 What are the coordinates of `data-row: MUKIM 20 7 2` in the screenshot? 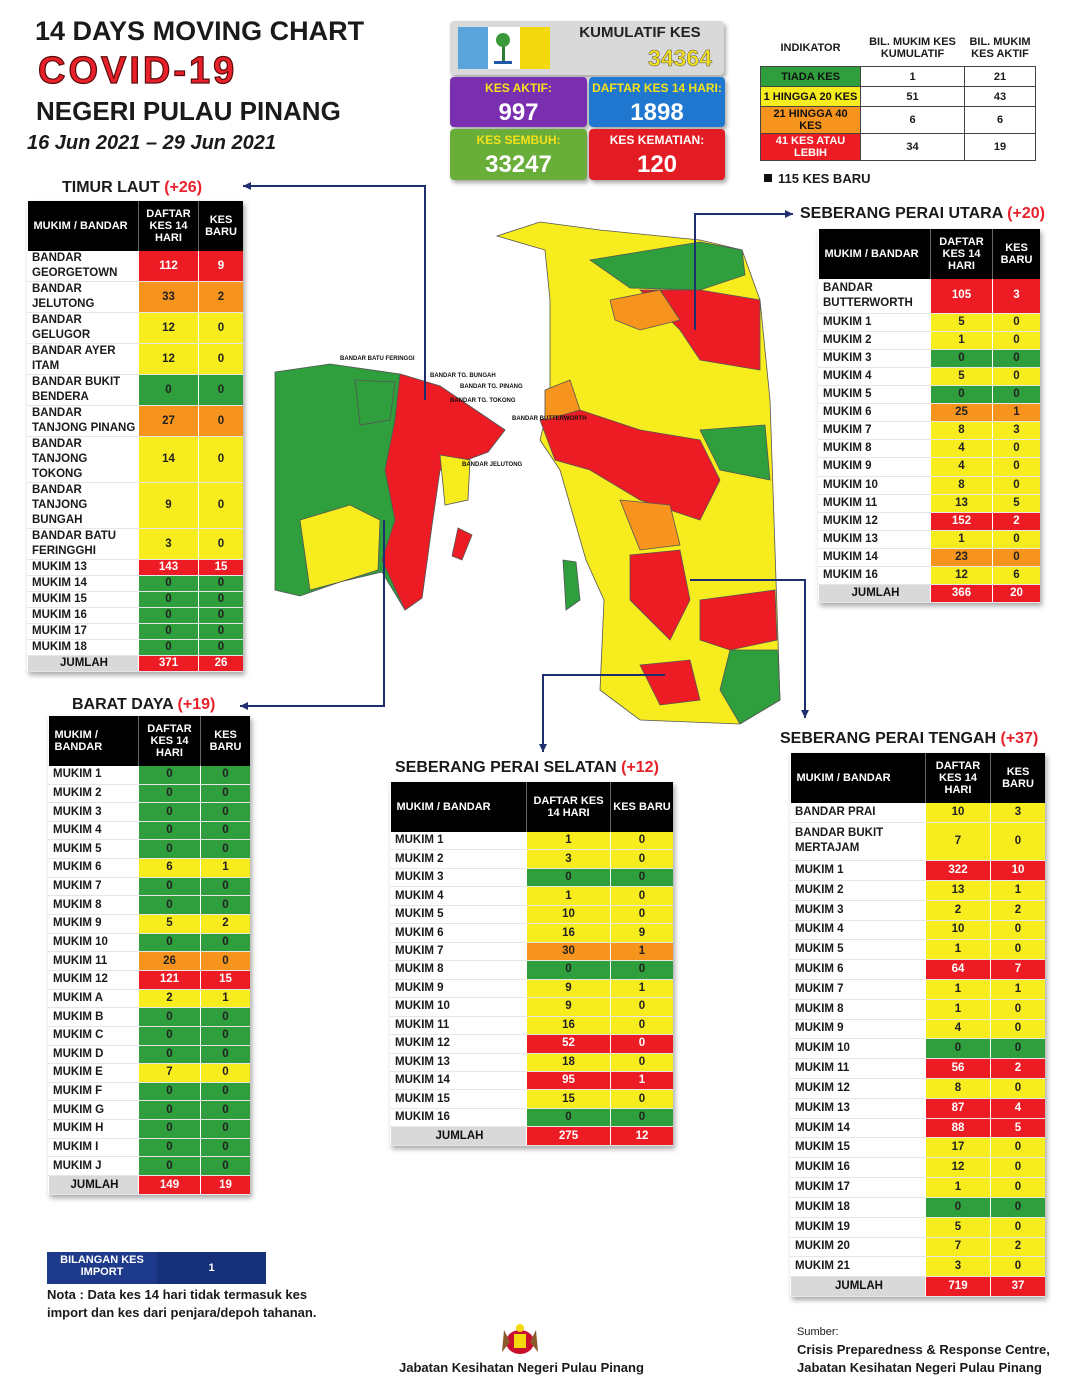 It's located at (917, 1247).